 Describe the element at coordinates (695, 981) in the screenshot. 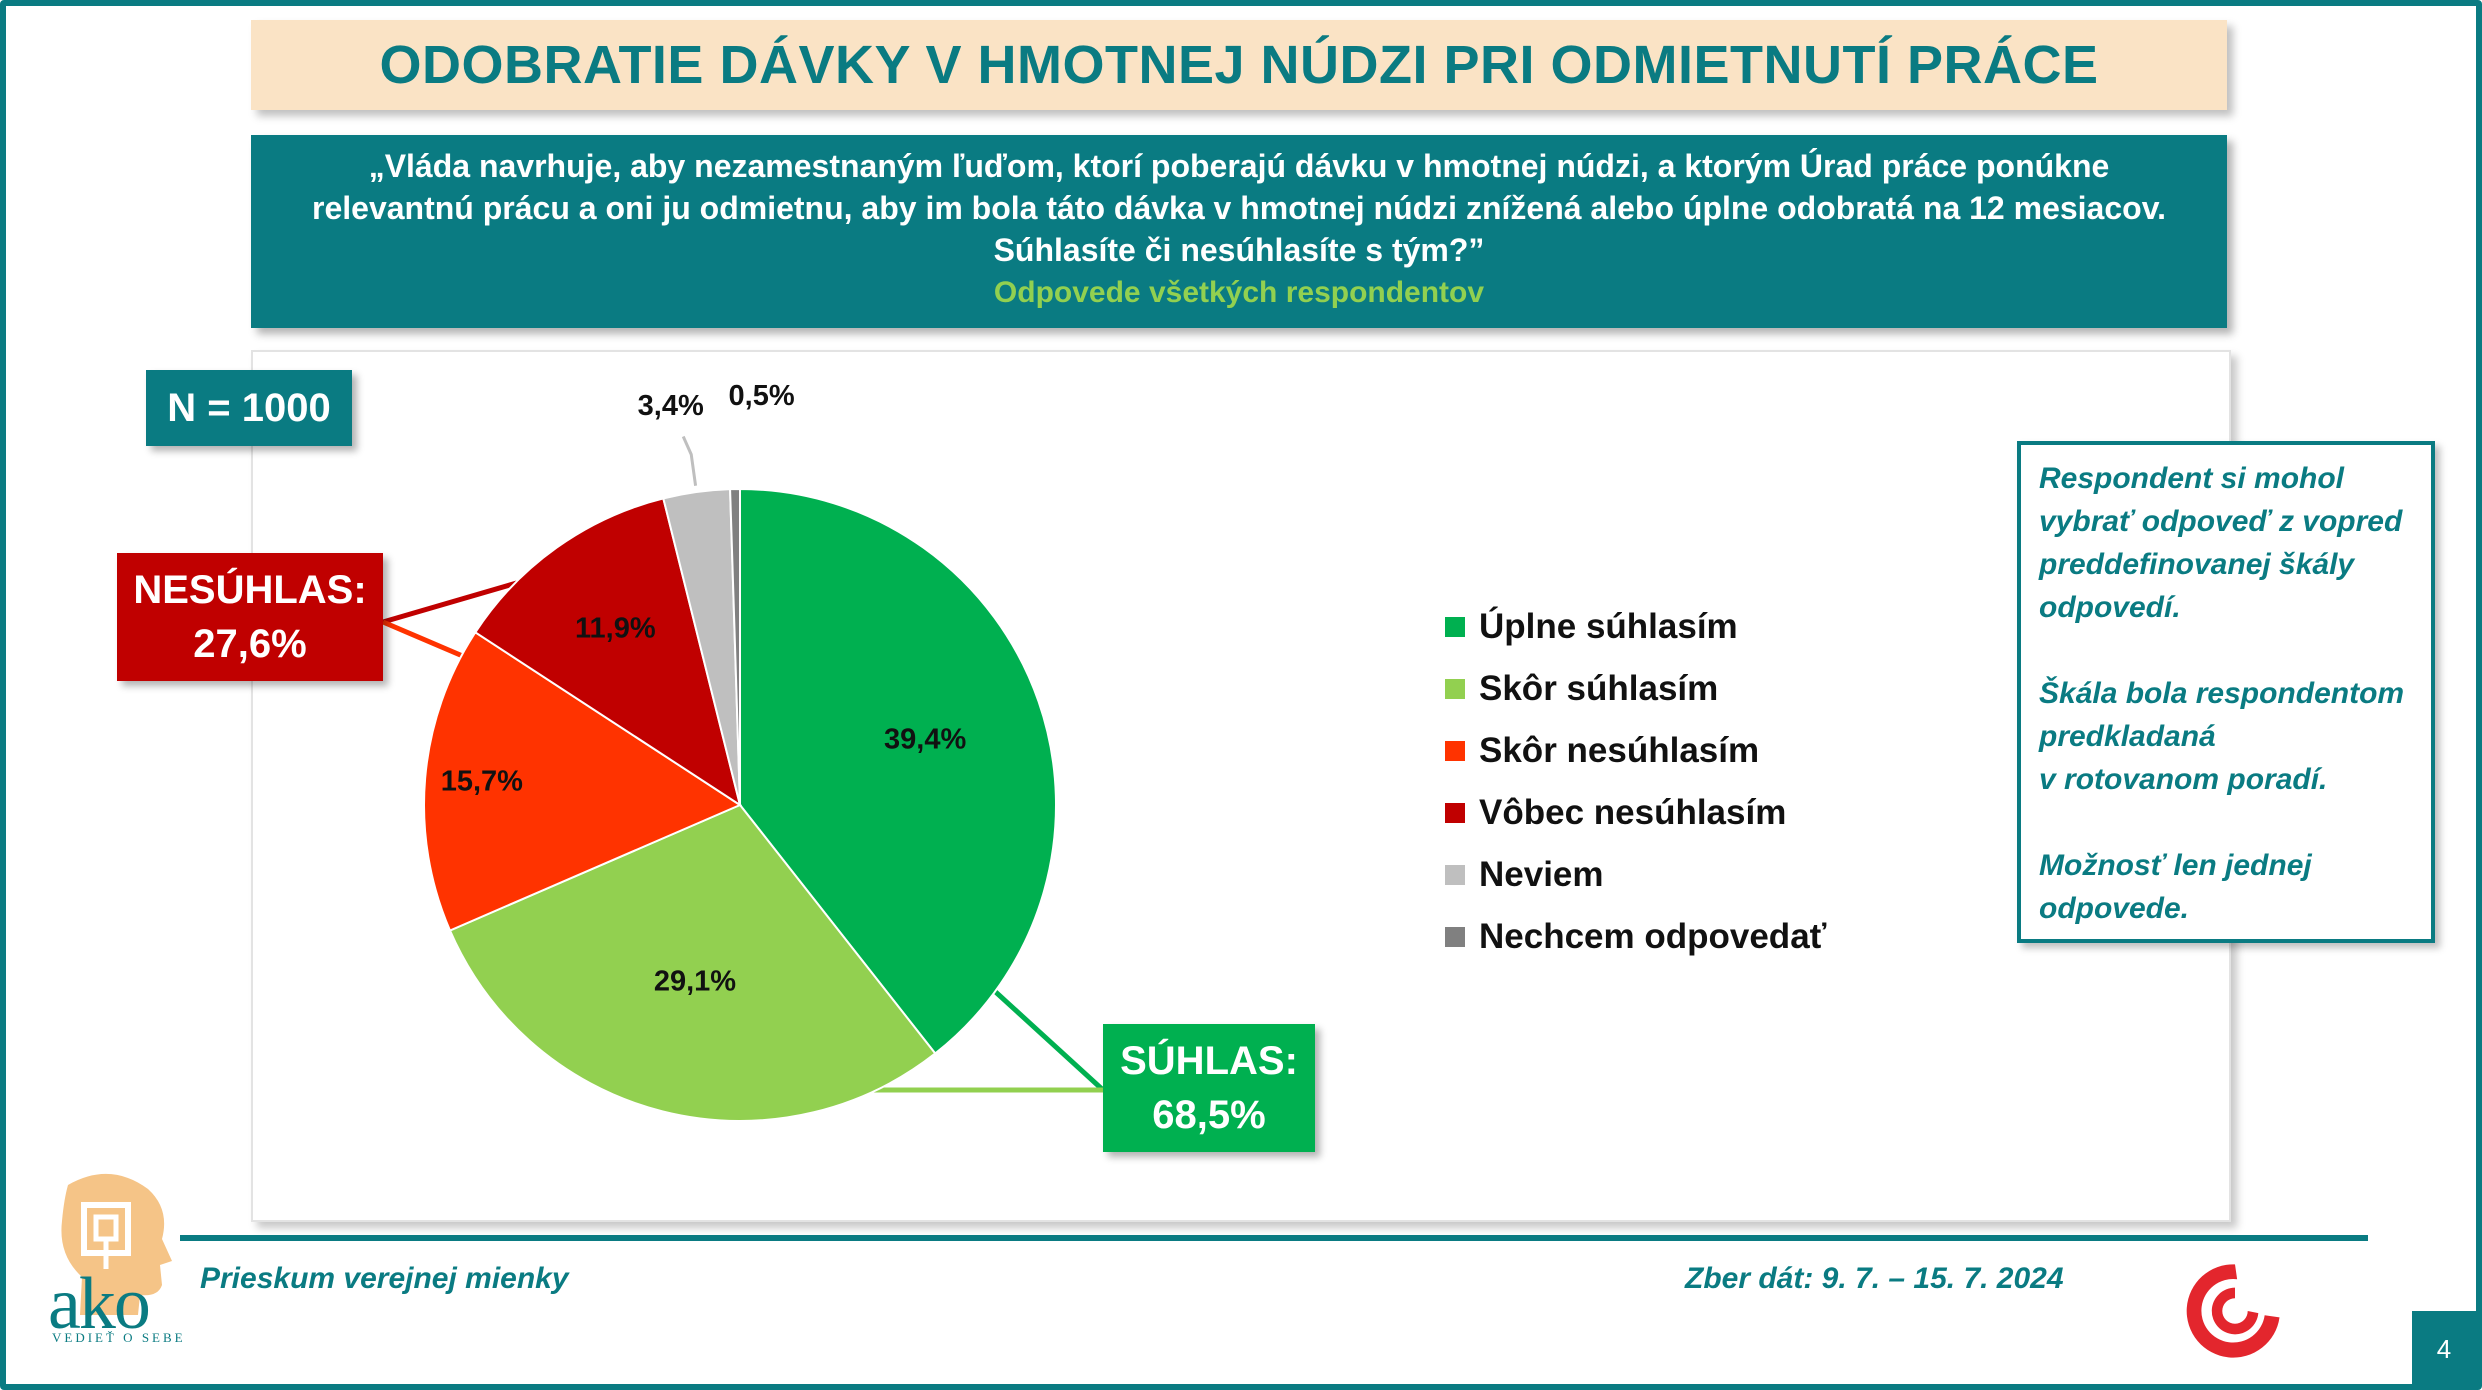

I see `pie-label-skor-suhlasim: 29,1%` at that location.